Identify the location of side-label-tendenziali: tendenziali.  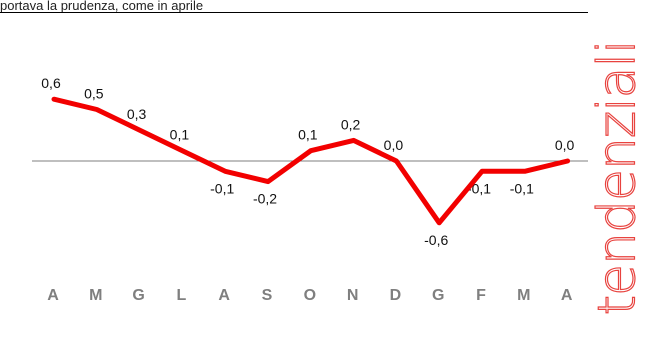
(616, 178).